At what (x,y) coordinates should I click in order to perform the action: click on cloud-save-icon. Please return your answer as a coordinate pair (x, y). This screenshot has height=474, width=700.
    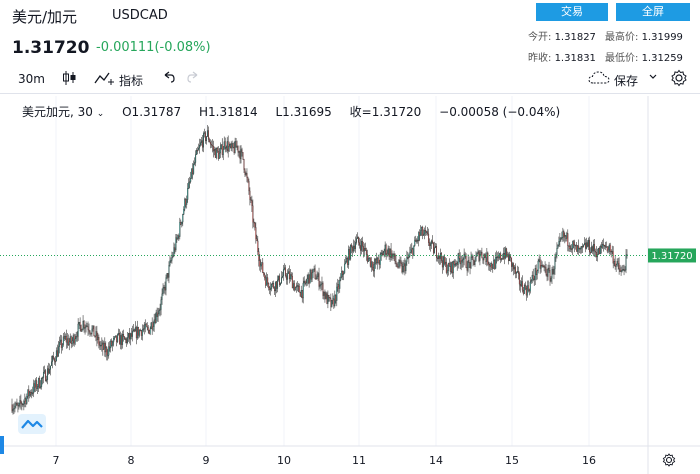
    Looking at the image, I should click on (599, 79).